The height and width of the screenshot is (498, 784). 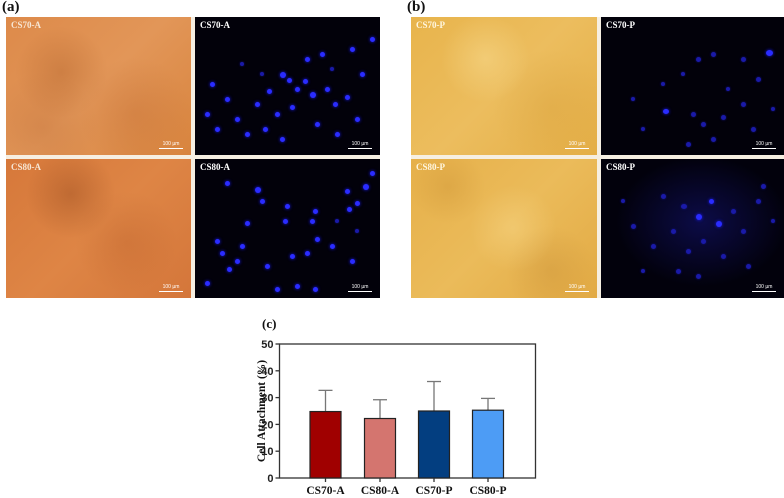 I want to click on bar-cs70-a, so click(x=325, y=444).